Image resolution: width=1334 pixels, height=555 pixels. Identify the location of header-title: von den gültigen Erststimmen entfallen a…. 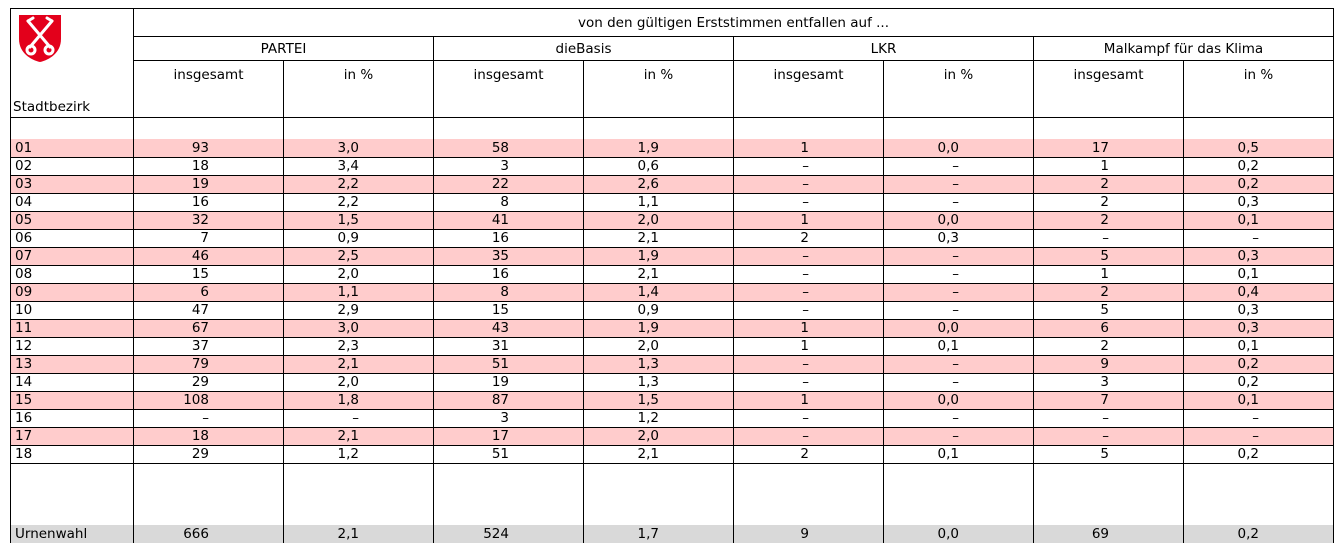
(733, 22).